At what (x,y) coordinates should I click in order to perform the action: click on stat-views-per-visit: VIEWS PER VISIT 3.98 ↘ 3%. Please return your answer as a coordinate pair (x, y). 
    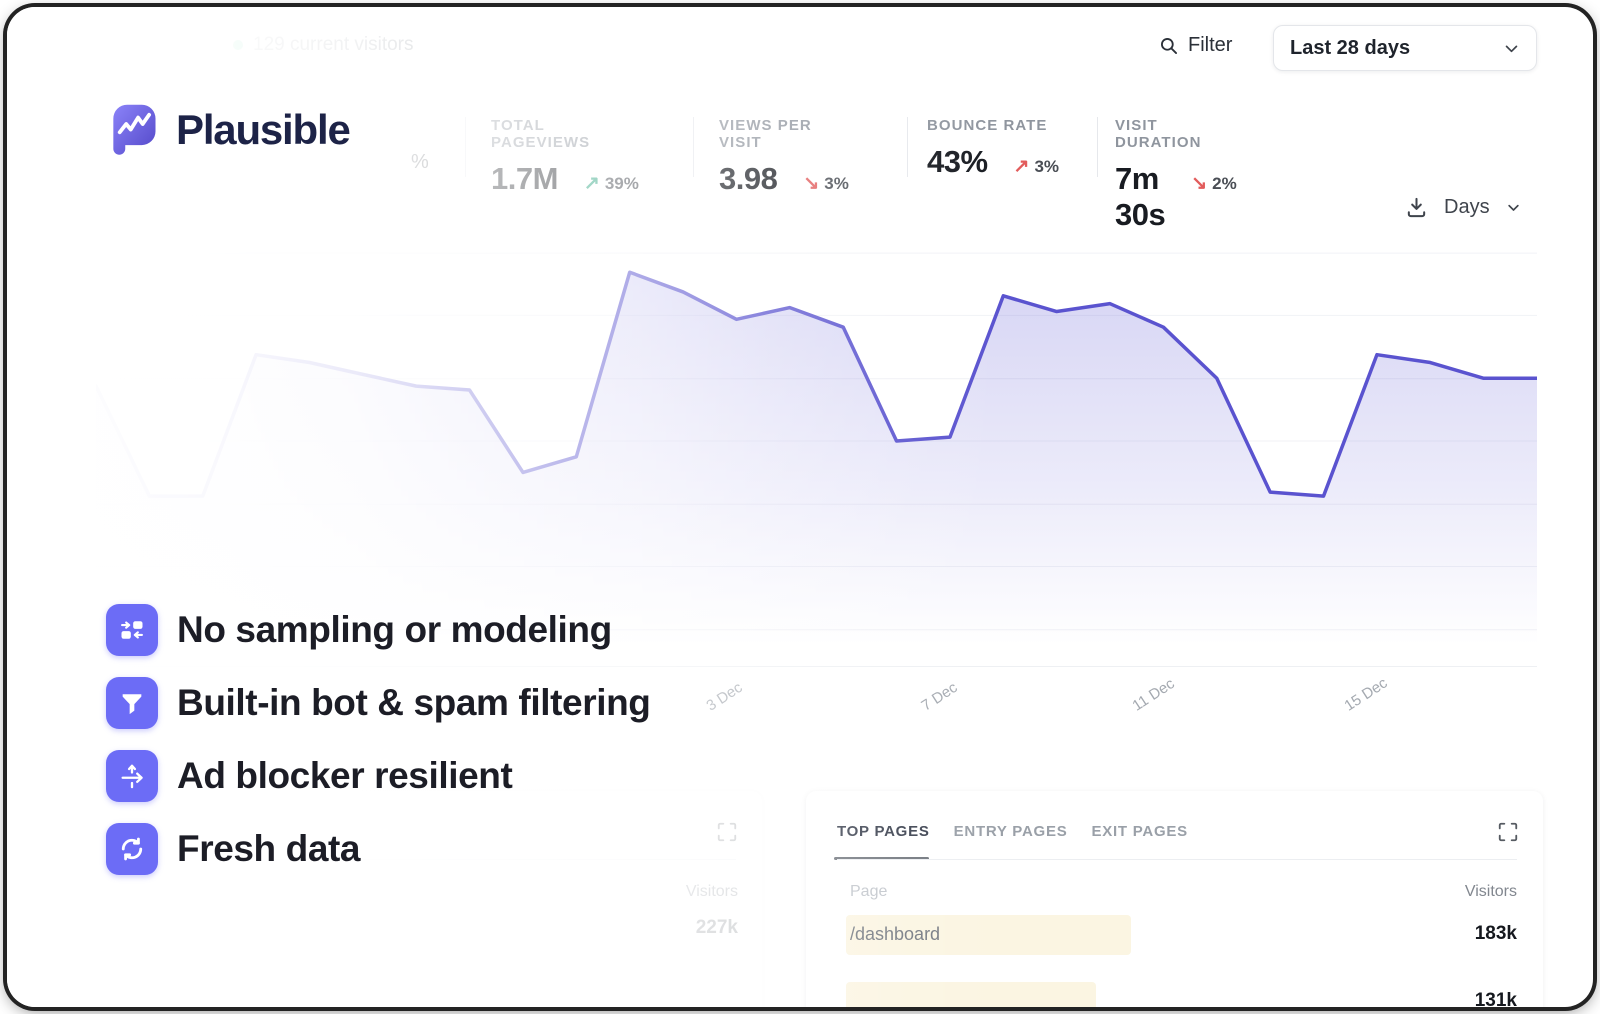
    Looking at the image, I should click on (784, 156).